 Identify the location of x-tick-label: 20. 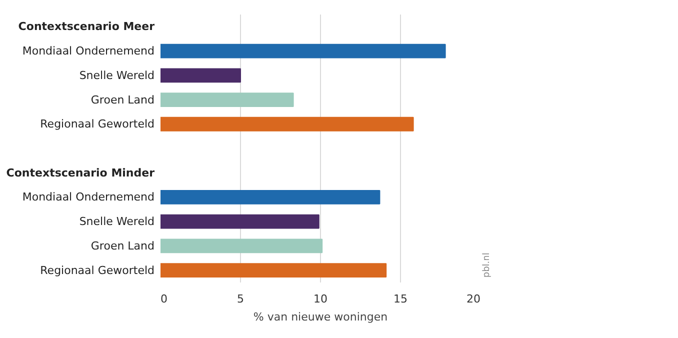
(473, 299).